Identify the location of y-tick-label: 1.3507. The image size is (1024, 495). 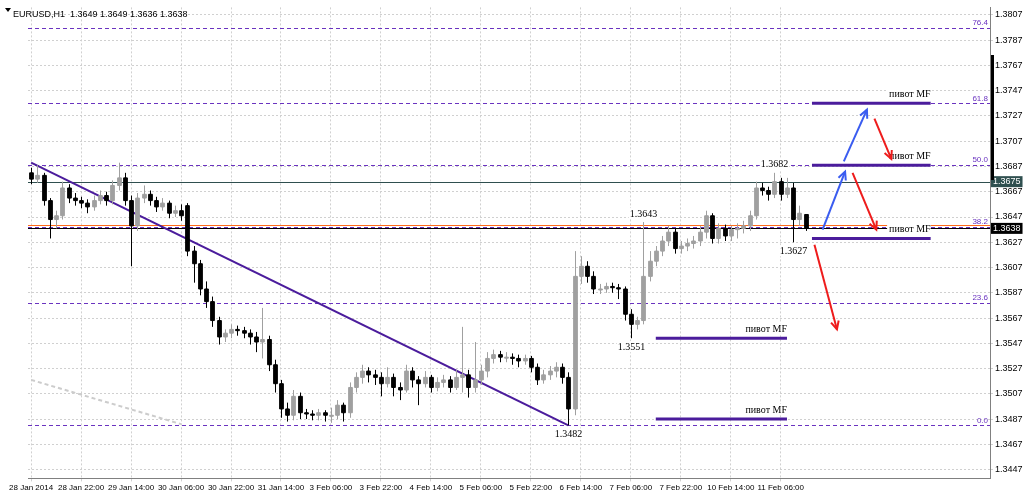
(1009, 393).